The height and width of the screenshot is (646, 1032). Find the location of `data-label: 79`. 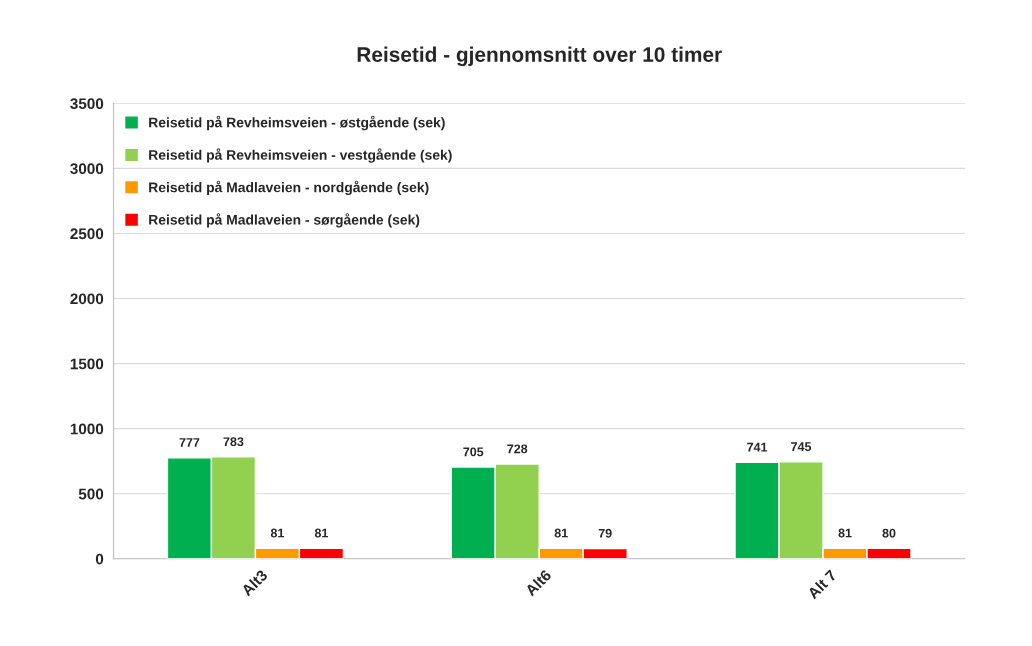

data-label: 79 is located at coordinates (605, 533).